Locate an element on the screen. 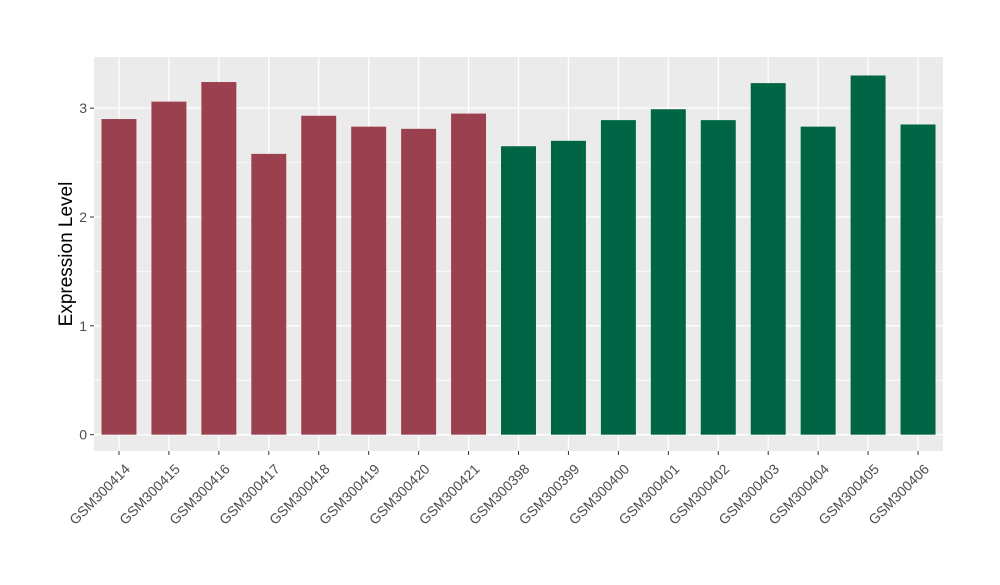 The height and width of the screenshot is (585, 1000). bar-GSM300402 is located at coordinates (718, 277).